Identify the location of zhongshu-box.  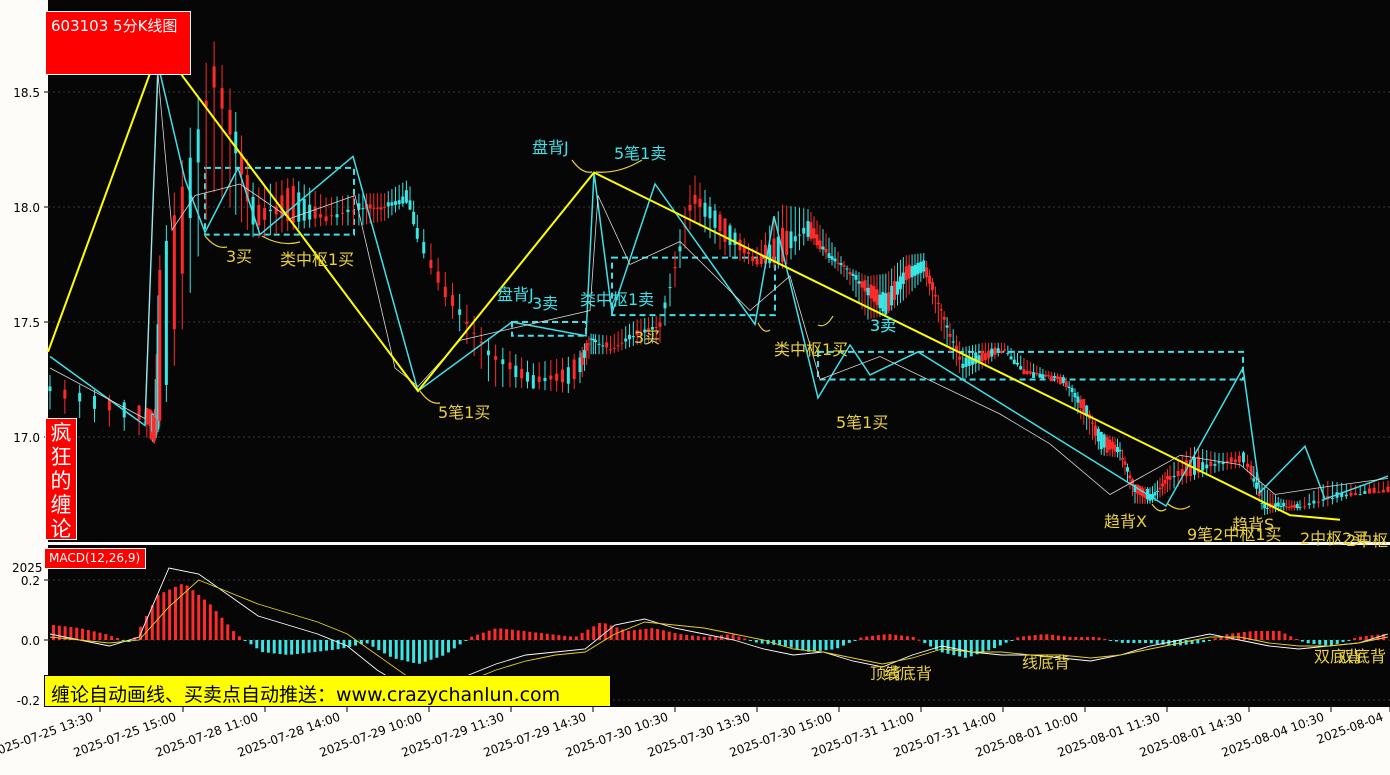
(279, 201).